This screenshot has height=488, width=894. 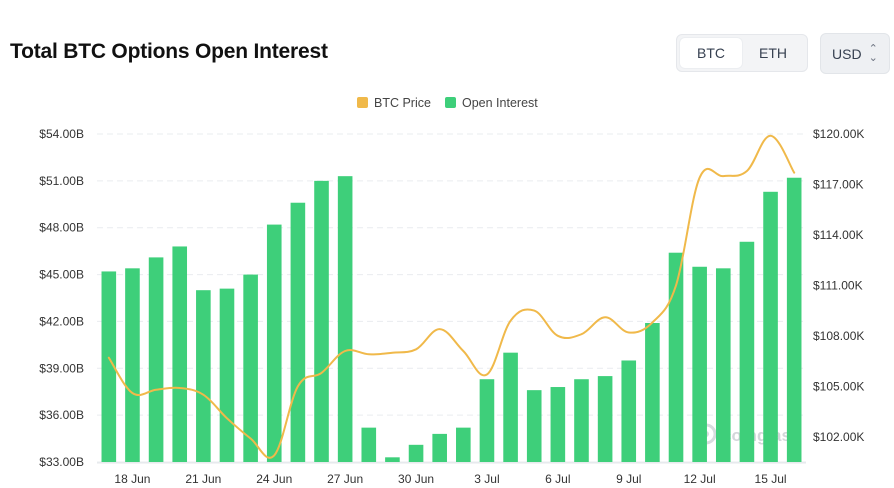 What do you see at coordinates (838, 235) in the screenshot?
I see `y-right-tick-label: $114.00K` at bounding box center [838, 235].